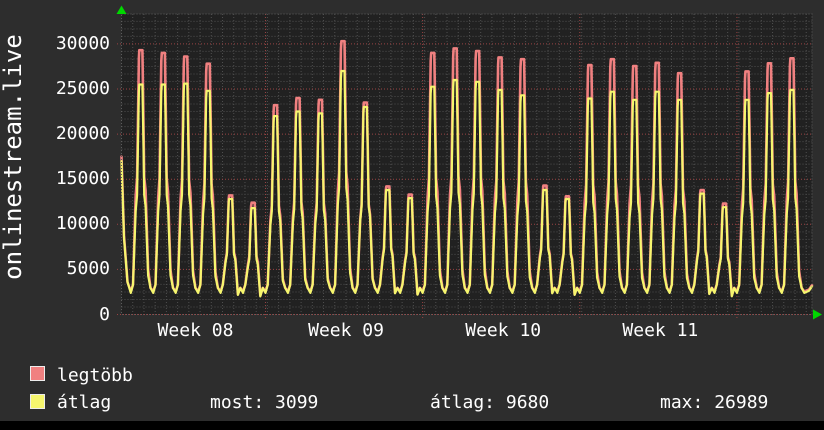 The height and width of the screenshot is (430, 824). Describe the element at coordinates (490, 402) in the screenshot. I see `stat-atlag: átlag: 9680` at that location.